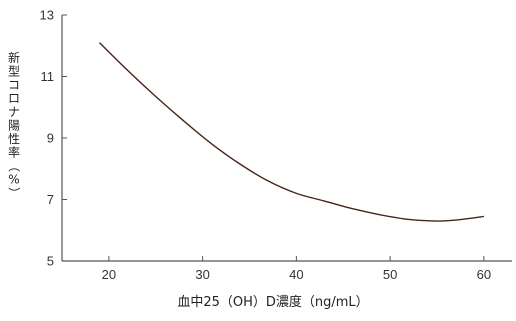  Describe the element at coordinates (50, 199) in the screenshot. I see `y-tick-label: 7` at that location.